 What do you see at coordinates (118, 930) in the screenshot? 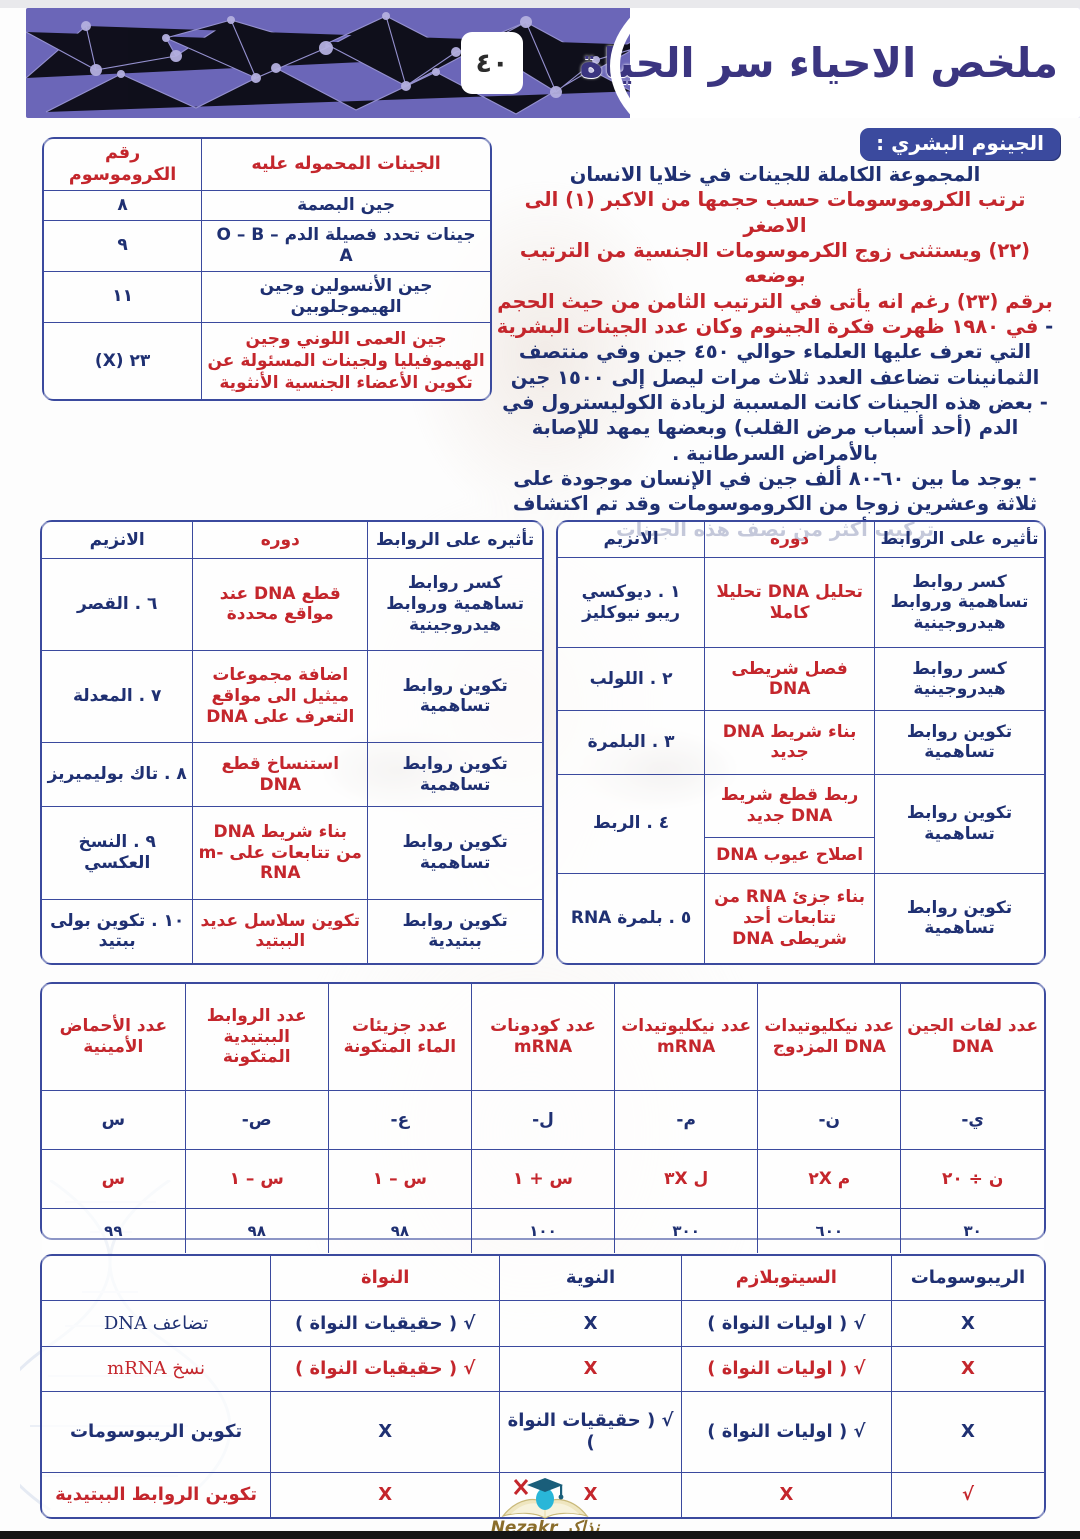
I see `cell-enzyme: ١٠ . تكوين بولى ببتيد` at bounding box center [118, 930].